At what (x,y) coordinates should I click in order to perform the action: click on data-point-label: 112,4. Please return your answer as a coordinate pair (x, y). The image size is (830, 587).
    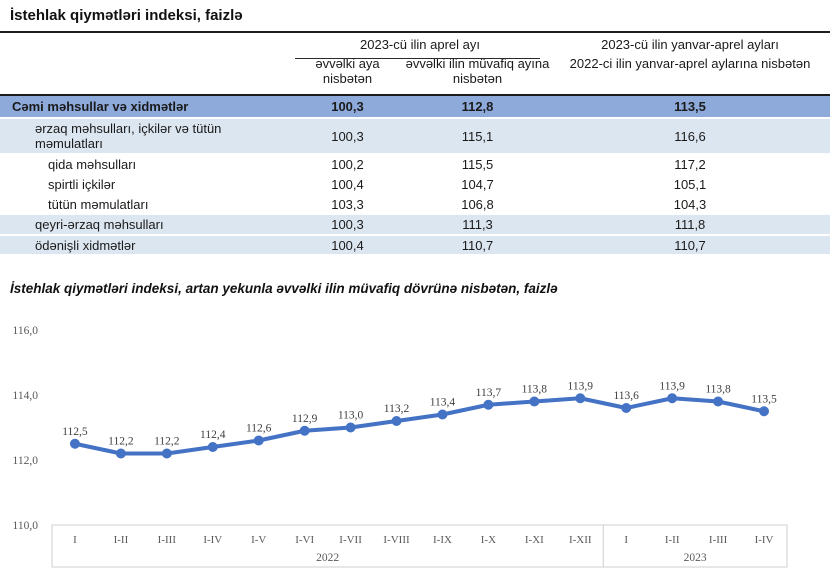
    Looking at the image, I should click on (213, 435).